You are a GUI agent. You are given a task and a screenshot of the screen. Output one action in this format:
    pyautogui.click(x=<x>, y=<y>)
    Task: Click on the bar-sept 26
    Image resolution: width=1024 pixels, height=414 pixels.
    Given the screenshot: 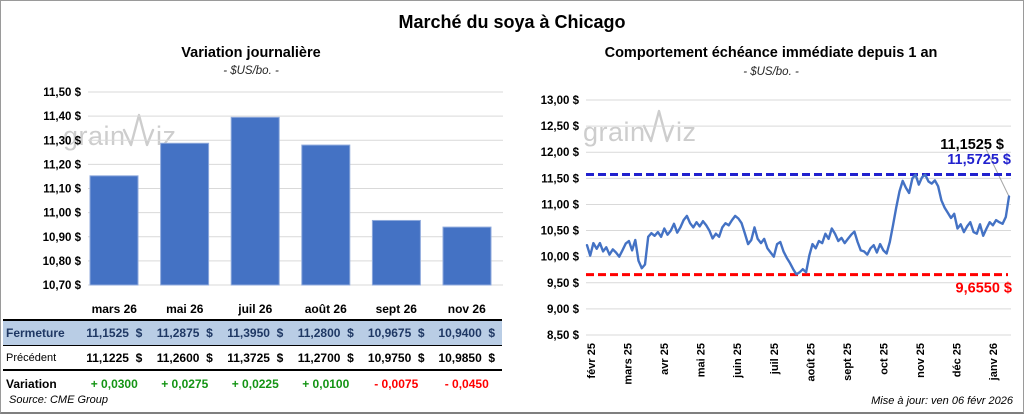 What is the action you would take?
    pyautogui.click(x=396, y=252)
    